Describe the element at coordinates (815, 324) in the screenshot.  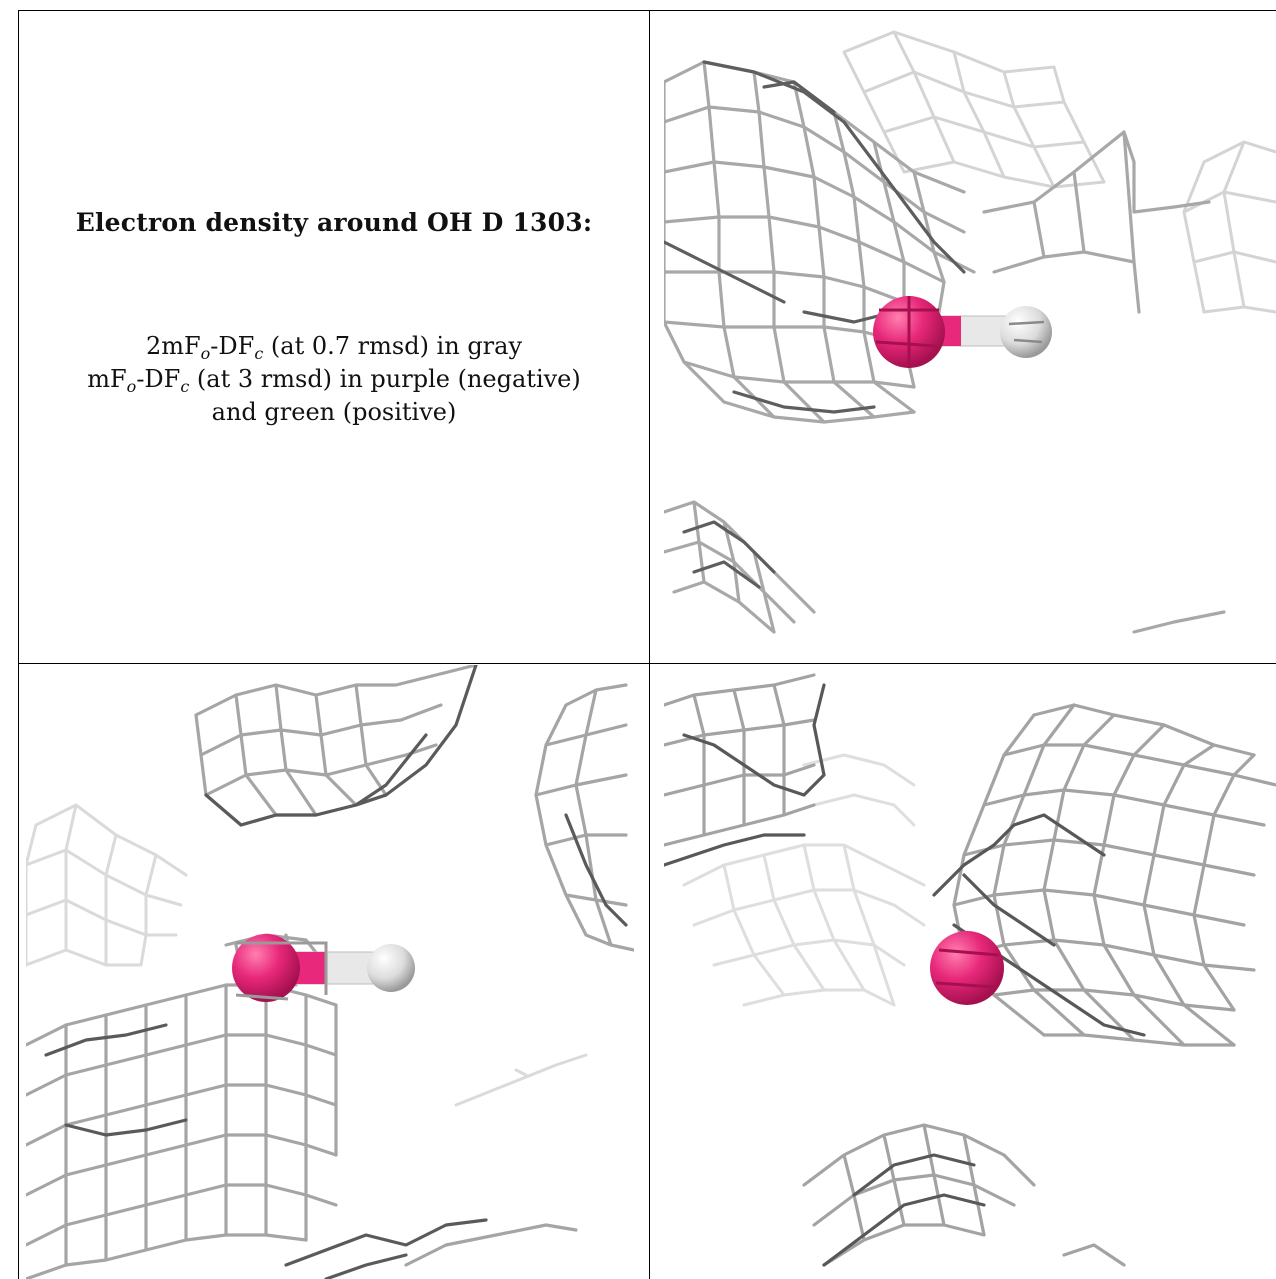
I see `mesh-edge` at that location.